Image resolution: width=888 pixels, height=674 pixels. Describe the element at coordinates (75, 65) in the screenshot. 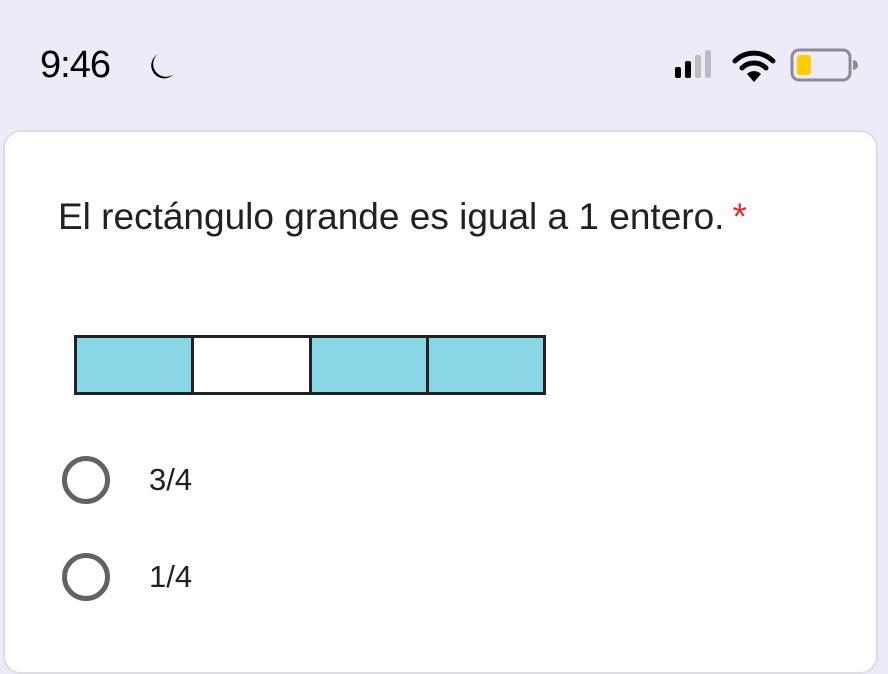

I see `status-time: 9:46` at that location.